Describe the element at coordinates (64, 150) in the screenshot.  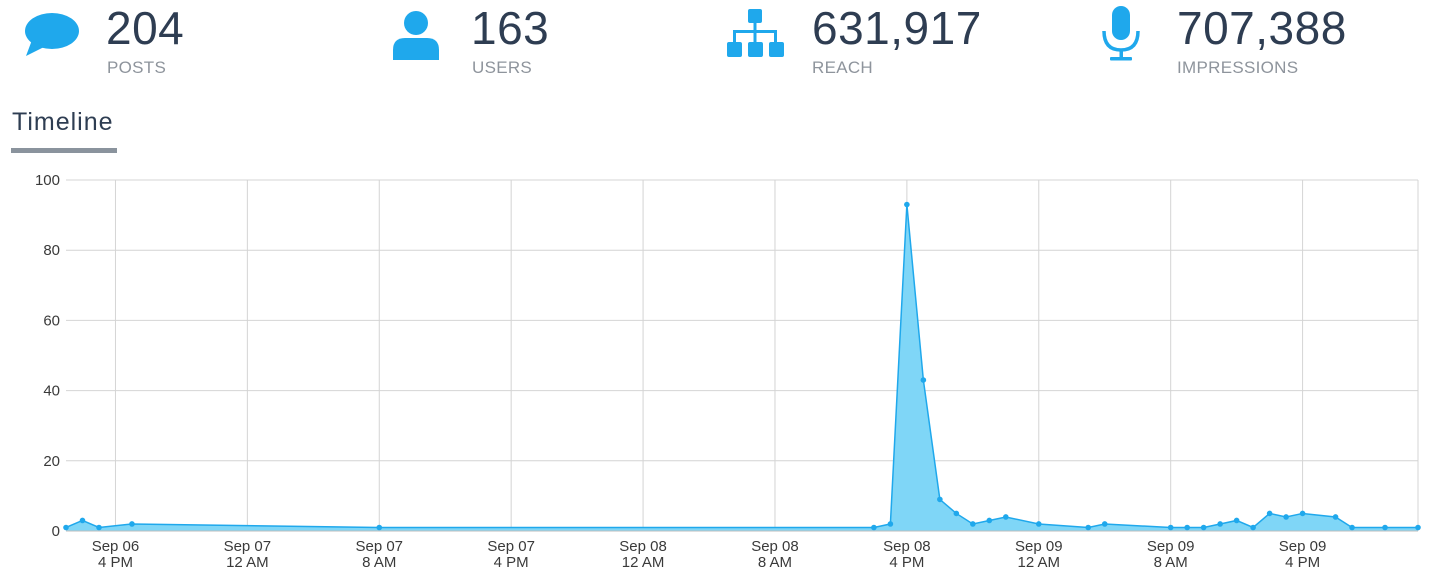
I see `section-title-underline` at that location.